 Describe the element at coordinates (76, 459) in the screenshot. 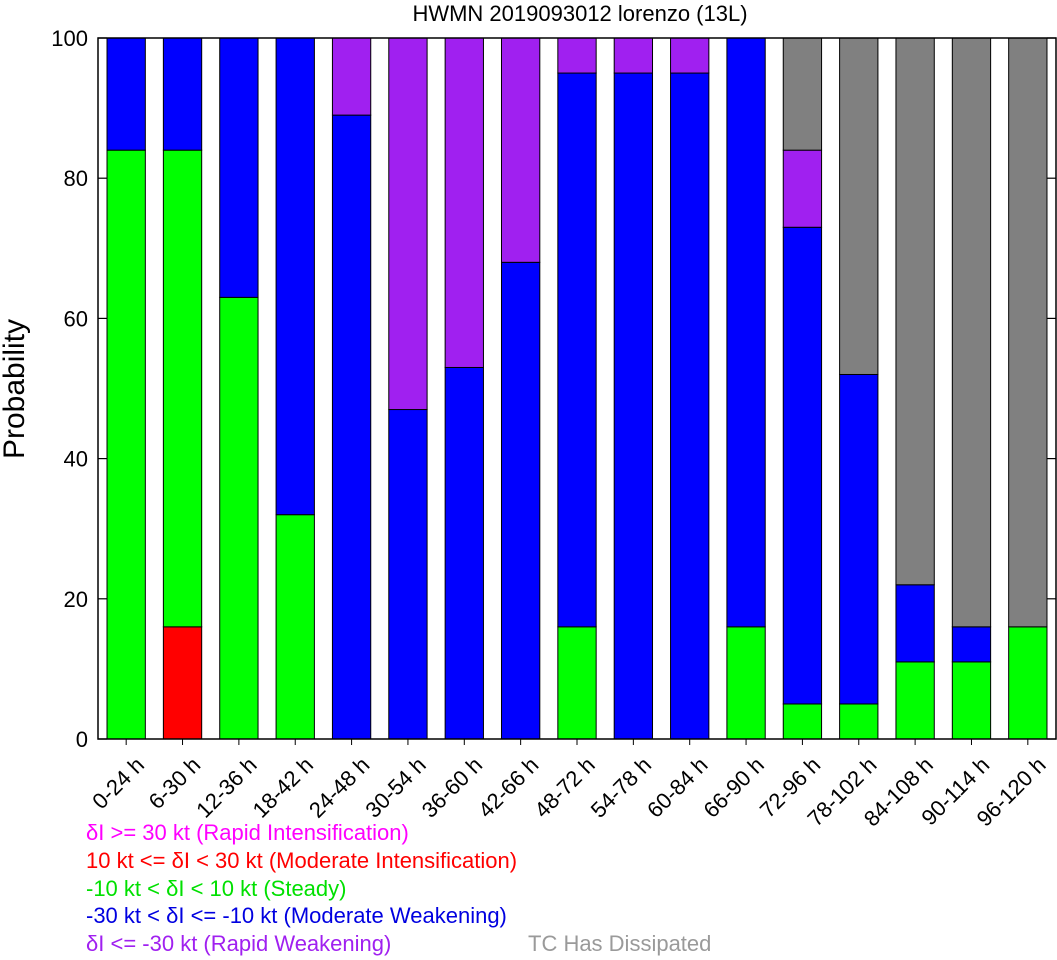

I see `y-tick-label-40: 40` at that location.